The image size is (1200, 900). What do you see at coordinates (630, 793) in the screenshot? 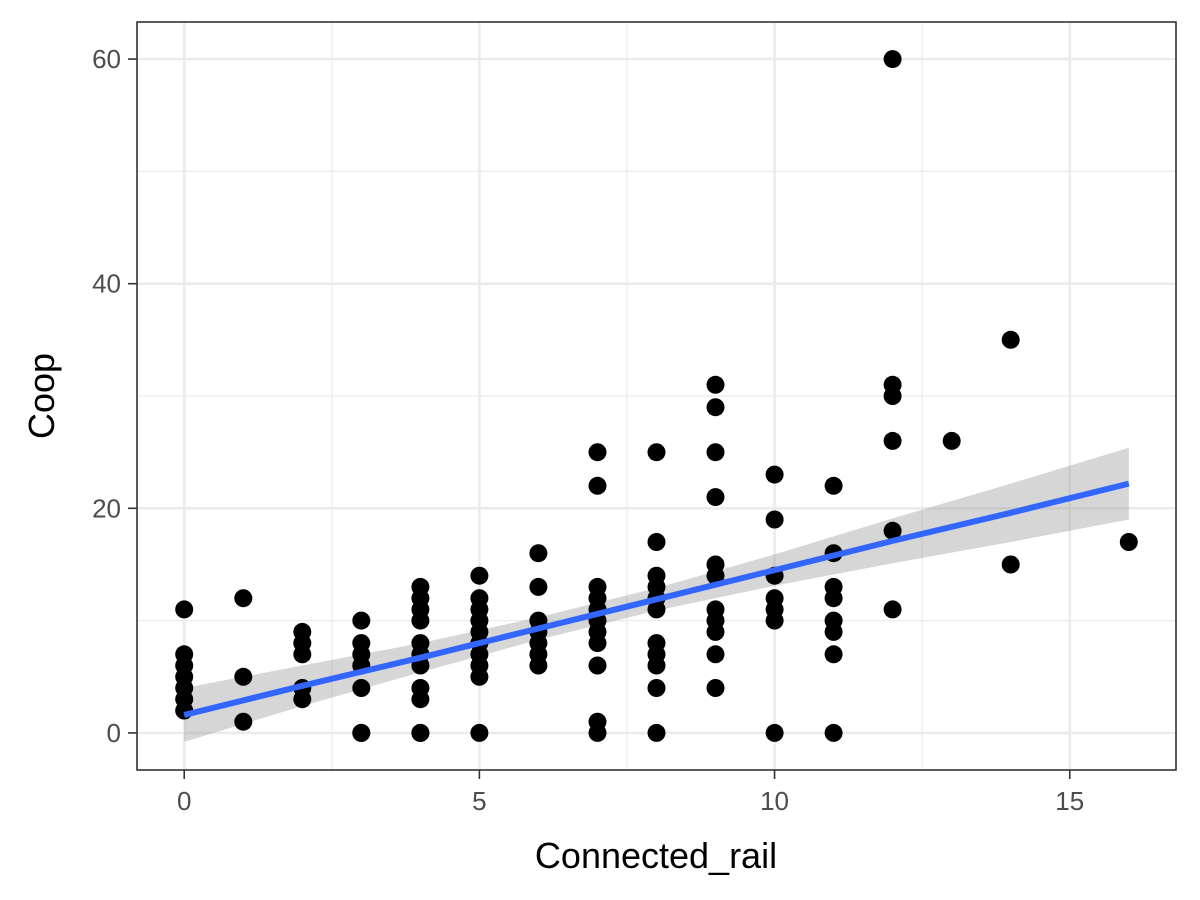
I see `x-axis: 0 5 10 15` at bounding box center [630, 793].